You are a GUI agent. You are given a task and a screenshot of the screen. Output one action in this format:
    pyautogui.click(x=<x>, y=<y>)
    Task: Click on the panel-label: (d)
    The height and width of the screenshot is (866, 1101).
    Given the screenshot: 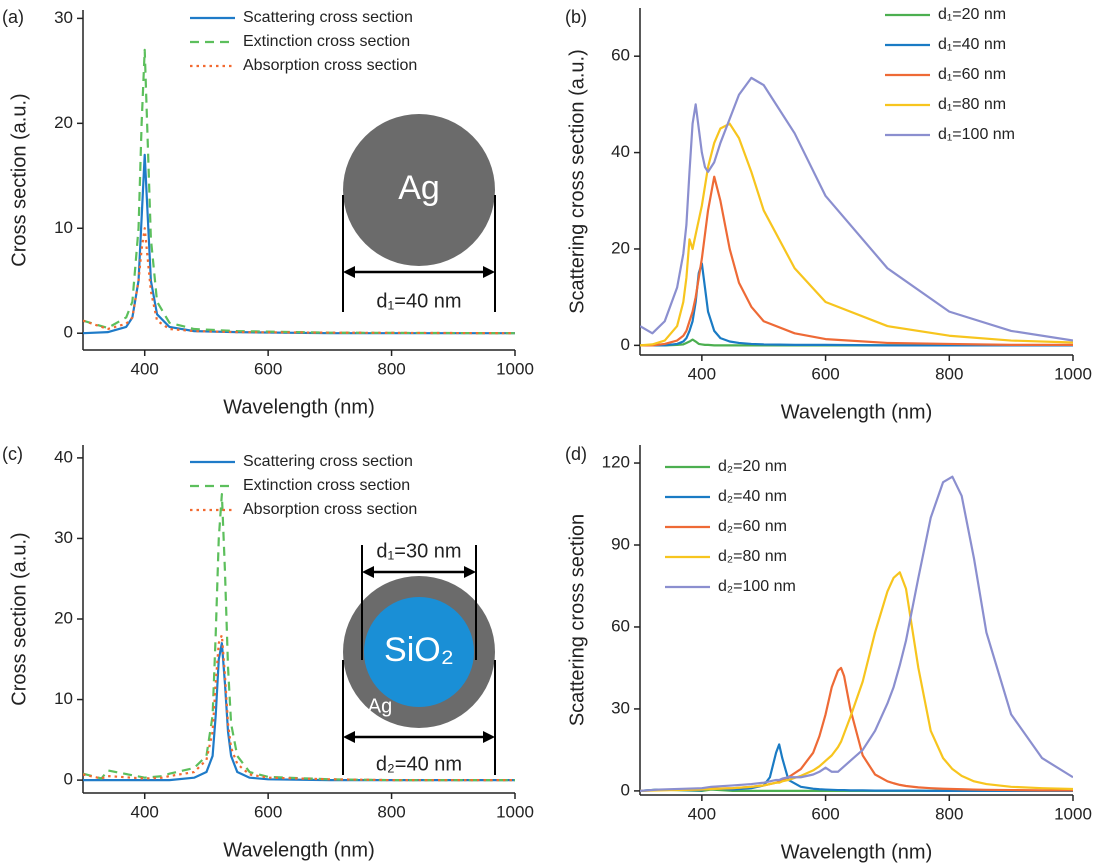 What is the action you would take?
    pyautogui.click(x=576, y=454)
    